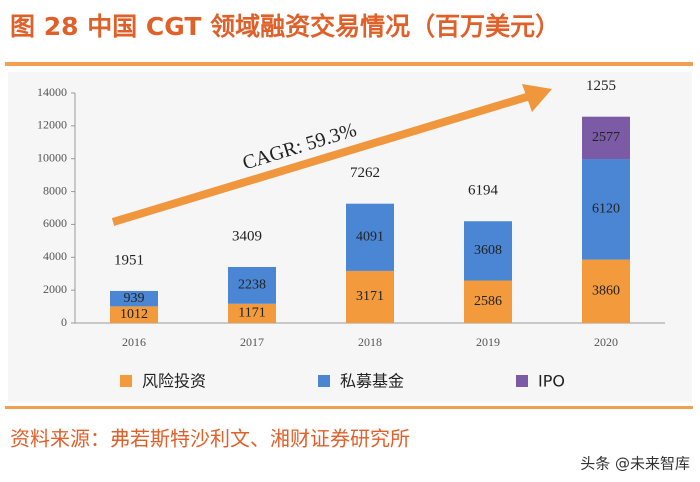 This screenshot has height=482, width=700. I want to click on segment-label: 1012, so click(134, 314).